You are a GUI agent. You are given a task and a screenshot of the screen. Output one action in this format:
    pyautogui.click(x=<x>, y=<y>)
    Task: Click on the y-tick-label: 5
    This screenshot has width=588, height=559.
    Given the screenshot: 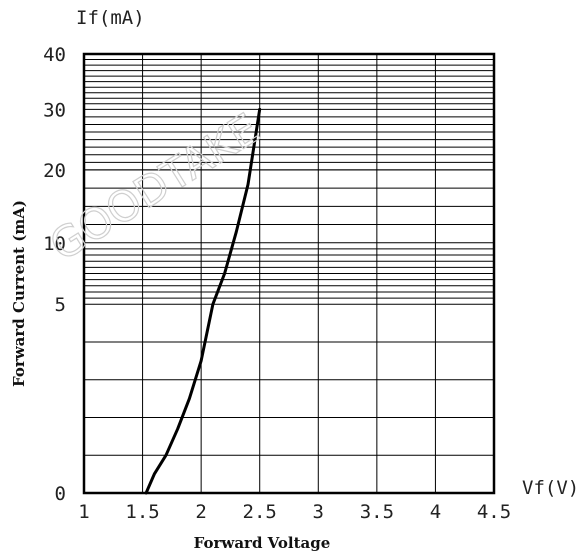 What is the action you would take?
    pyautogui.click(x=60, y=305)
    